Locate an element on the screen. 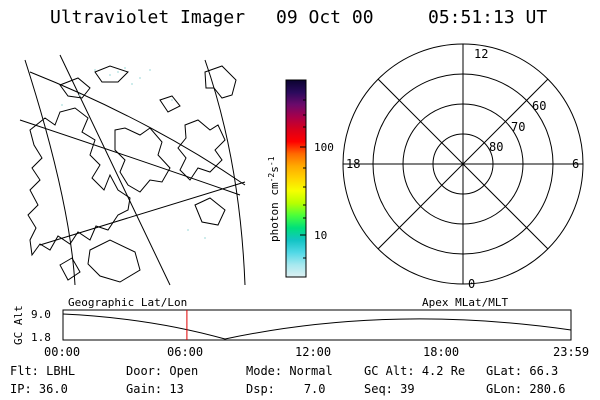 The width and height of the screenshot is (600, 400). lat-label-70: 70 is located at coordinates (518, 127).